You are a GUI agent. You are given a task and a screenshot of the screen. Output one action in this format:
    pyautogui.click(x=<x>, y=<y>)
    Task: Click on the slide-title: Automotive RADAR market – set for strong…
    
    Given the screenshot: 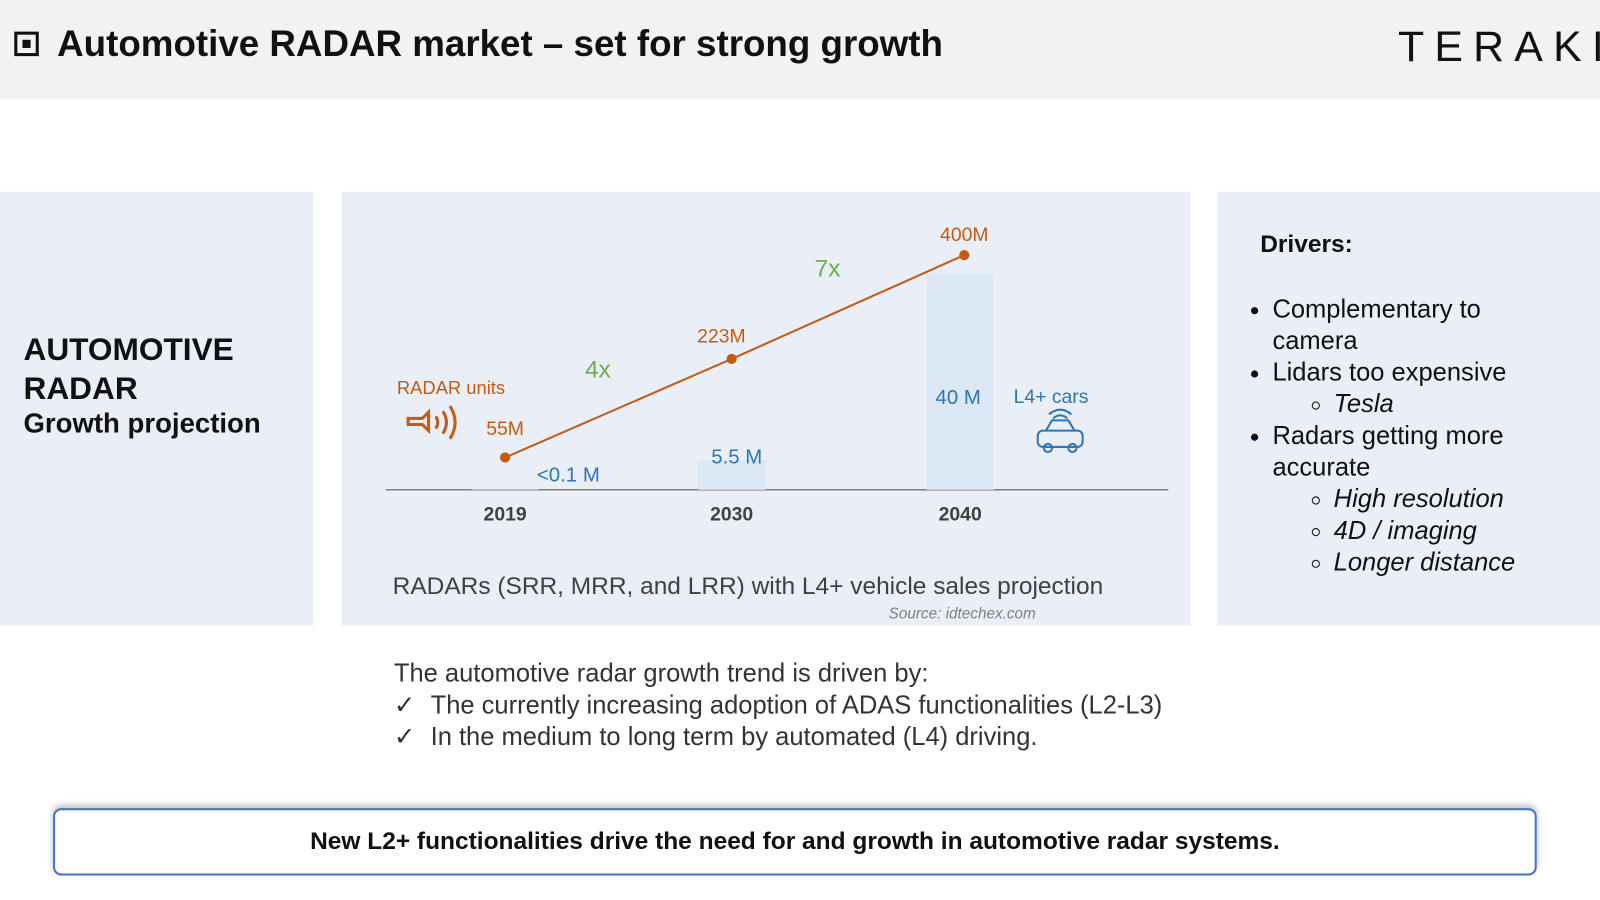 What is the action you would take?
    pyautogui.click(x=500, y=43)
    